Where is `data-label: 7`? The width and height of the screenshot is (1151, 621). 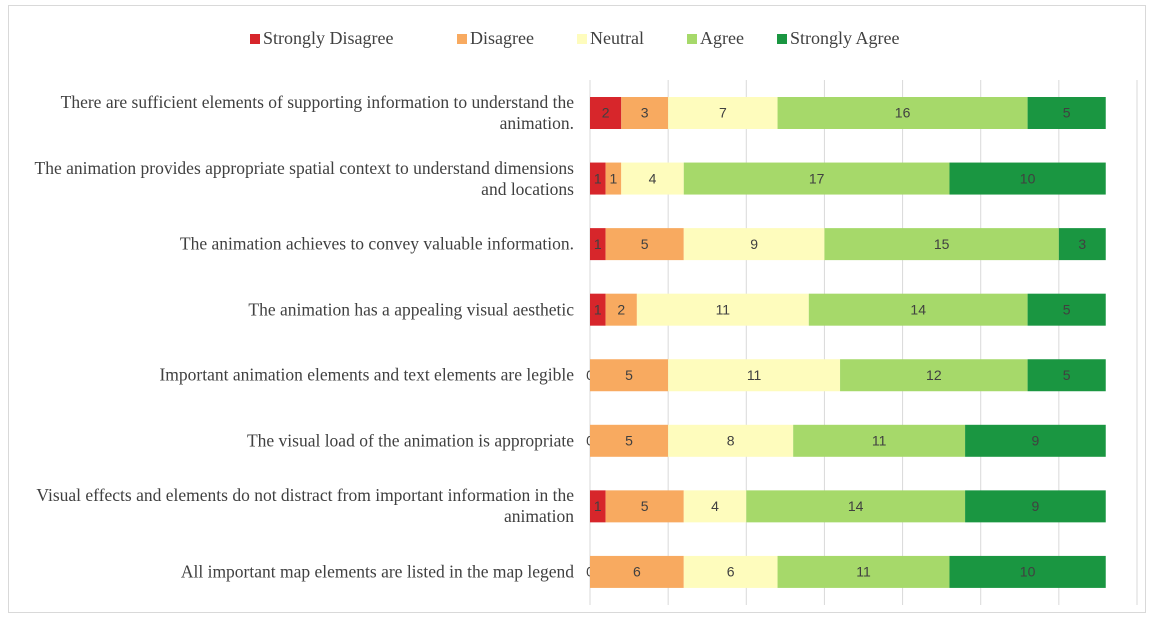 data-label: 7 is located at coordinates (723, 113).